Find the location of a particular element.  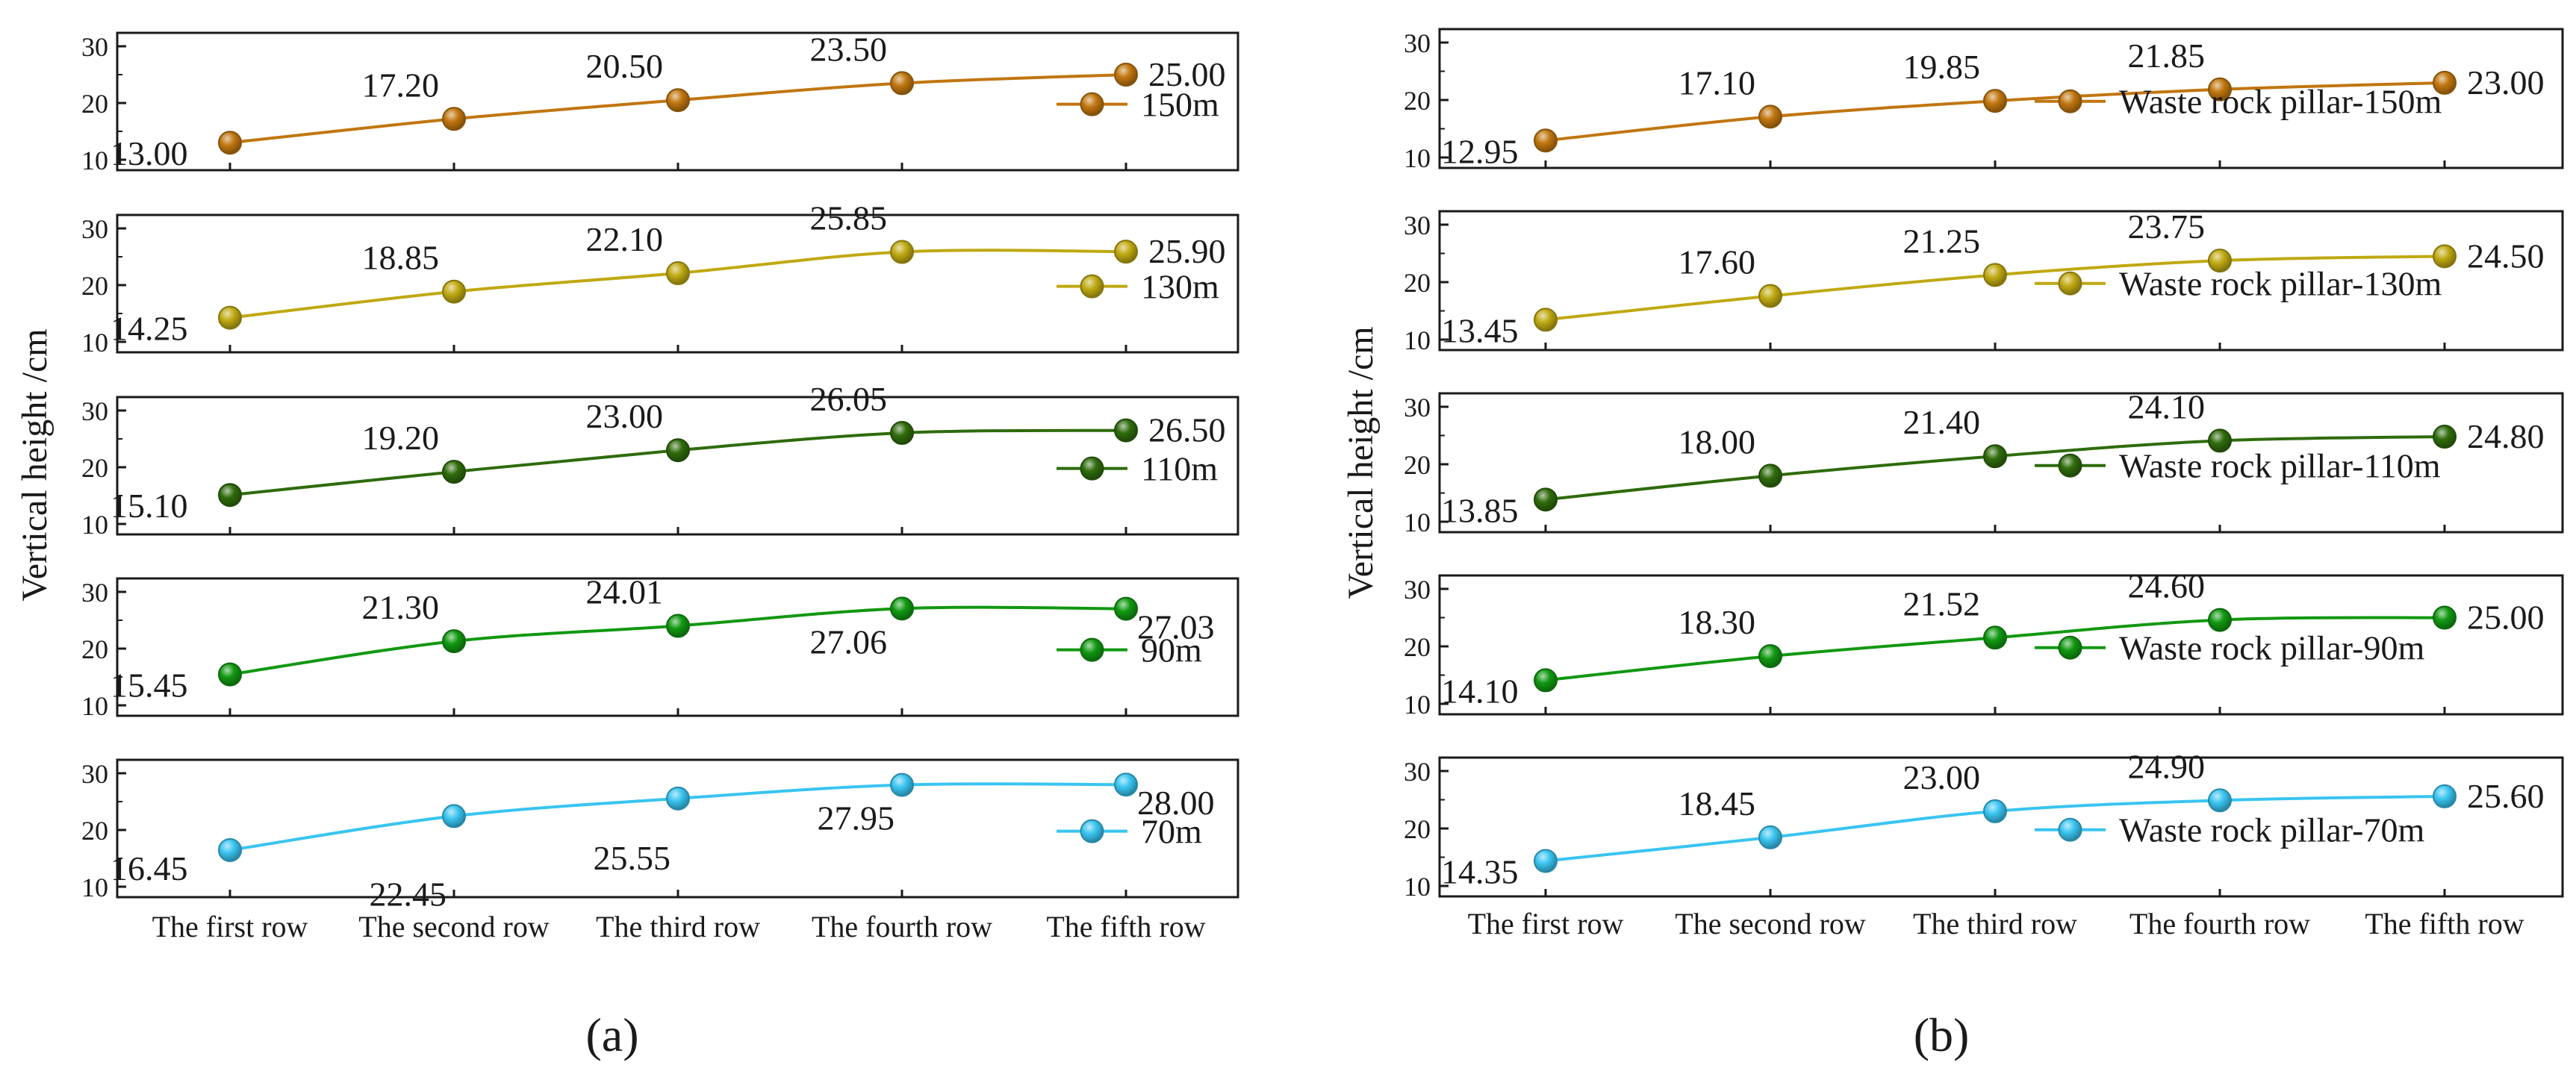

data-label: 25.00 is located at coordinates (2506, 618).